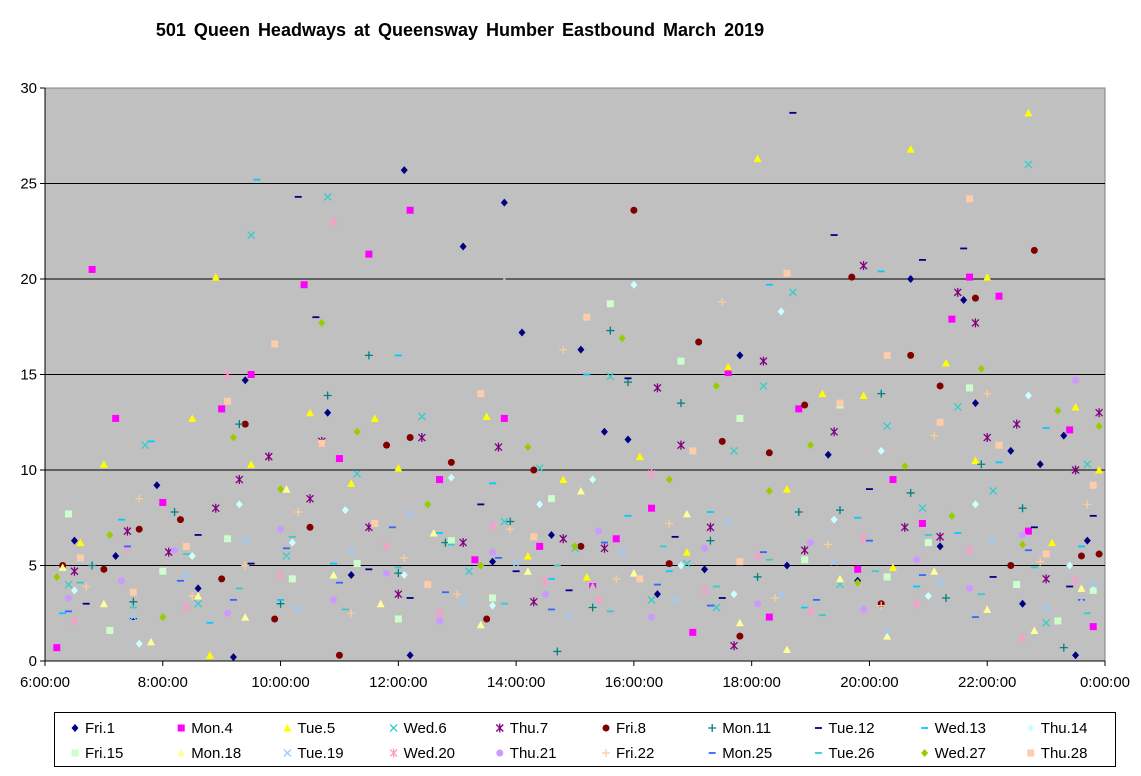  What do you see at coordinates (1064, 753) in the screenshot?
I see `legend-label: Thu.28` at bounding box center [1064, 753].